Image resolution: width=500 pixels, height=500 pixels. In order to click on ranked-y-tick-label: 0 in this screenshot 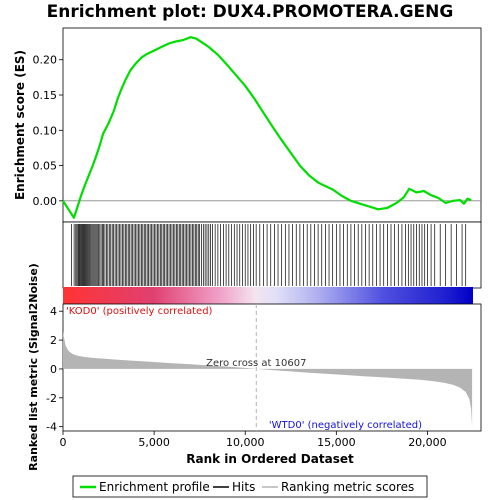, I will do `click(53, 369)`.